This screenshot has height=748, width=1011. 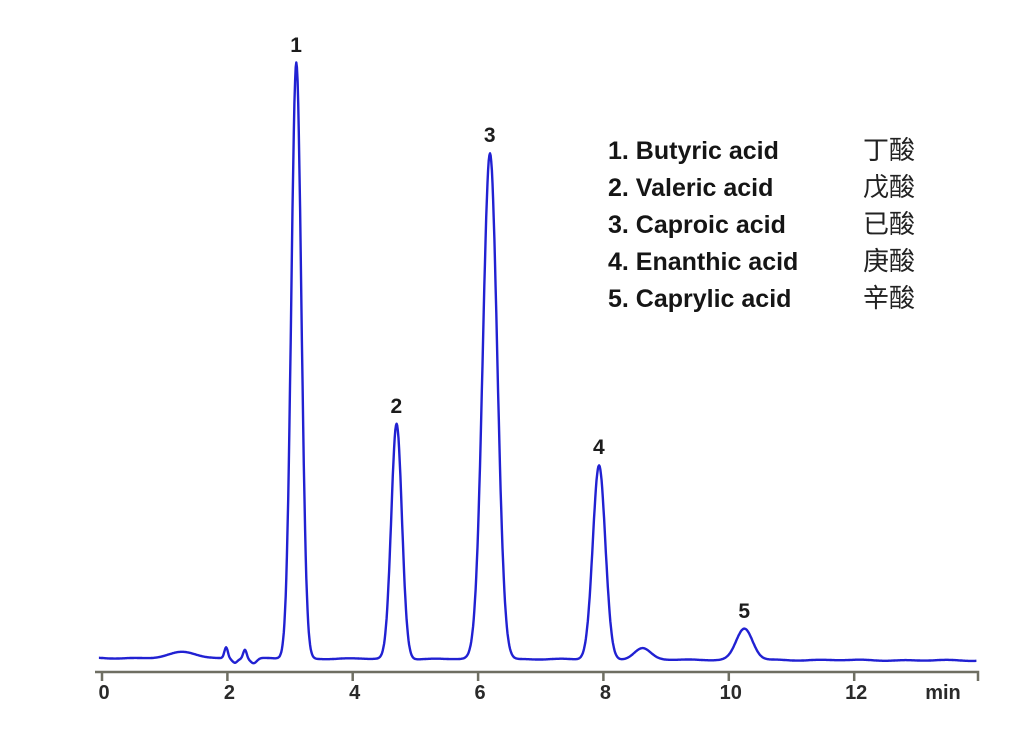 I want to click on legend-entry-en: 1. Butyric acid, so click(x=693, y=151).